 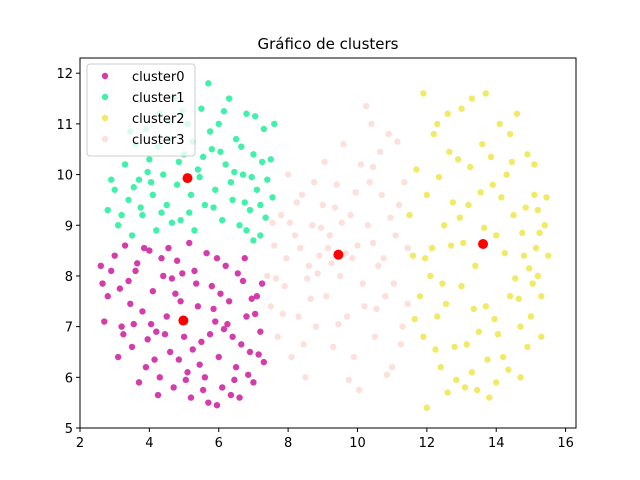 I want to click on y-tick-label-10: 10, so click(x=64, y=176).